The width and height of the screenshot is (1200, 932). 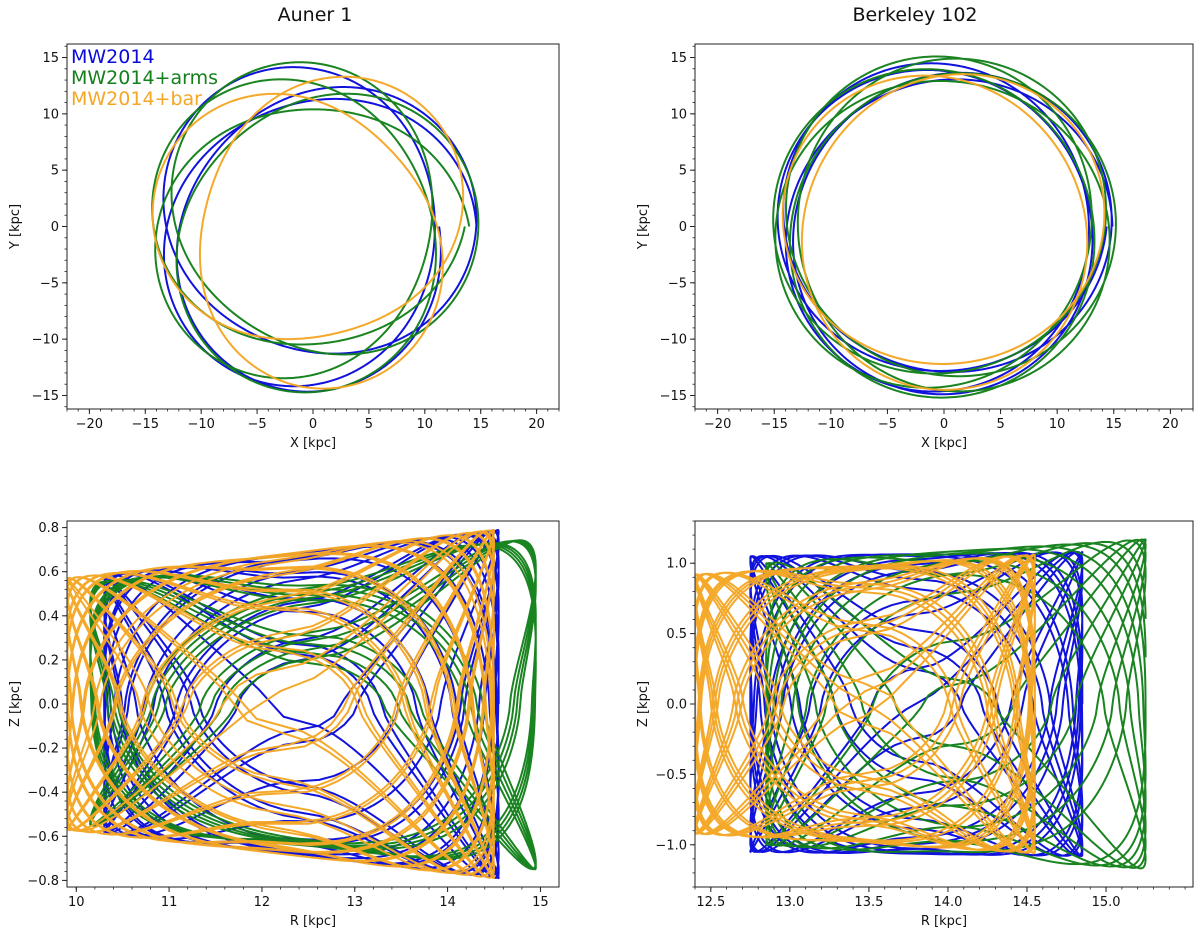 I want to click on y-tick-label: −0.2, so click(x=43, y=749).